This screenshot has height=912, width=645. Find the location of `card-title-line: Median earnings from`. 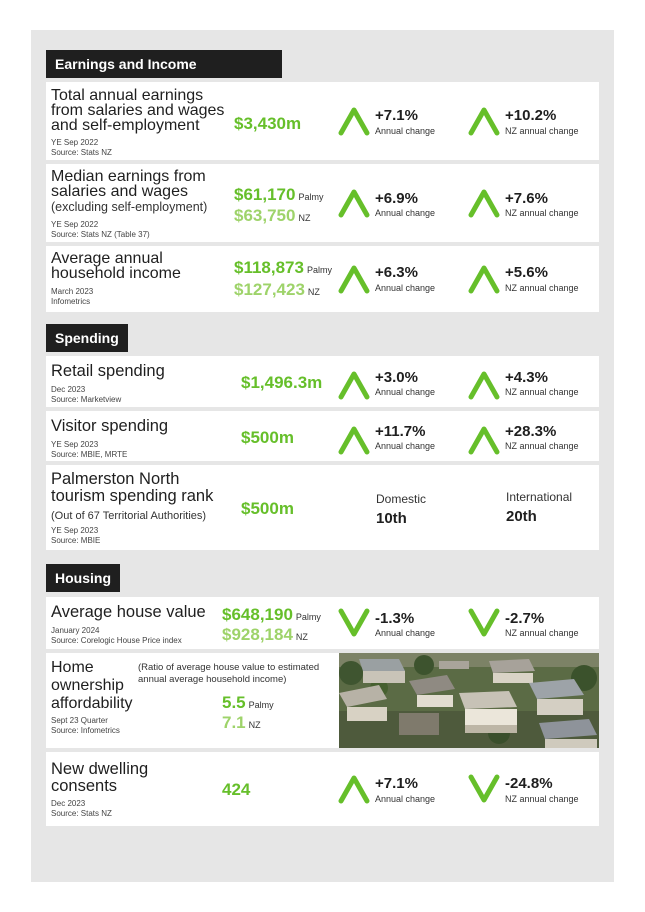

card-title-line: Median earnings from is located at coordinates (128, 176).